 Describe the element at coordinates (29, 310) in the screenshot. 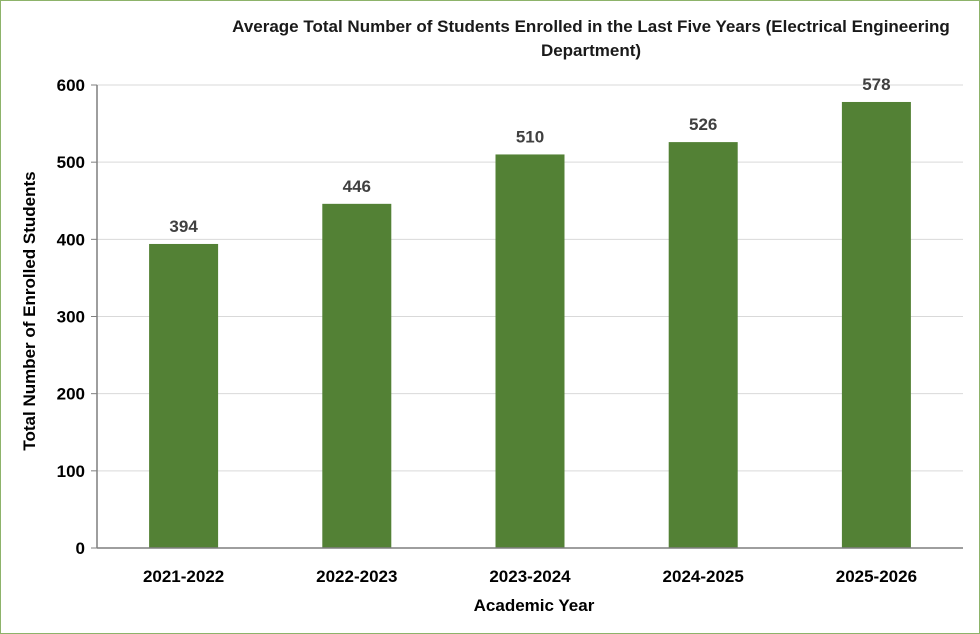

I see `y-axis-title: Total Number of Enrolled Students` at that location.